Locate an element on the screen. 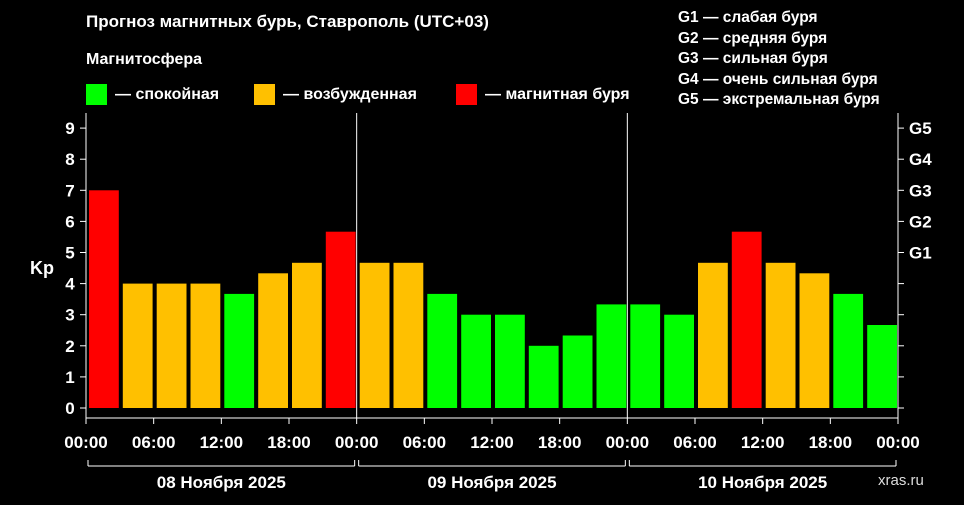  y-tick-label: 6 is located at coordinates (69, 221).